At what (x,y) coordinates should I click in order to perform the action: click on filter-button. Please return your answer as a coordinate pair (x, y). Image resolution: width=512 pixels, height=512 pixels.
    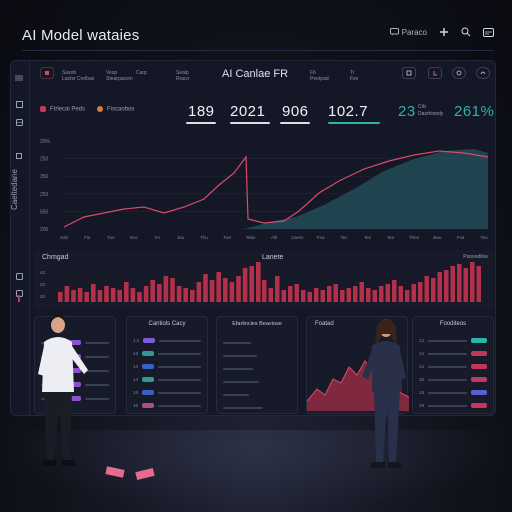
    Looking at the image, I should click on (409, 73).